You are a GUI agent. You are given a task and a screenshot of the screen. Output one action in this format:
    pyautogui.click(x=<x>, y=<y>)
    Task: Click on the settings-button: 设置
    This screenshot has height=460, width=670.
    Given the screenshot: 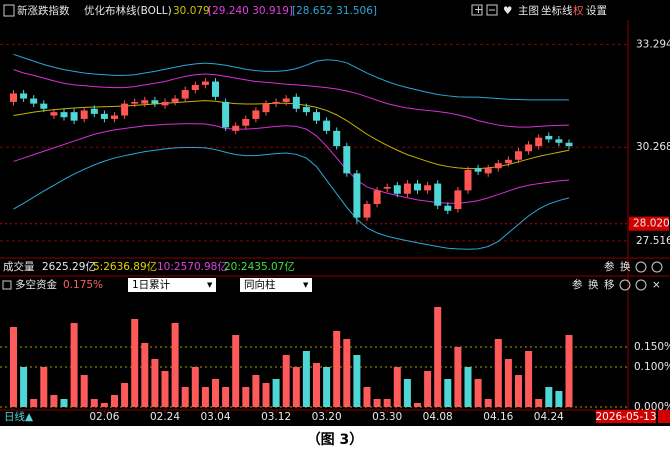 What is the action you would take?
    pyautogui.click(x=596, y=11)
    